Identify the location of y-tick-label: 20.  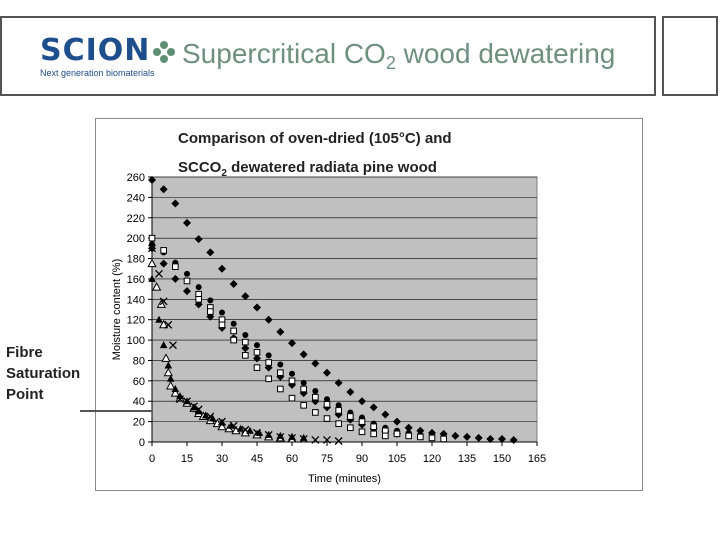
(139, 423).